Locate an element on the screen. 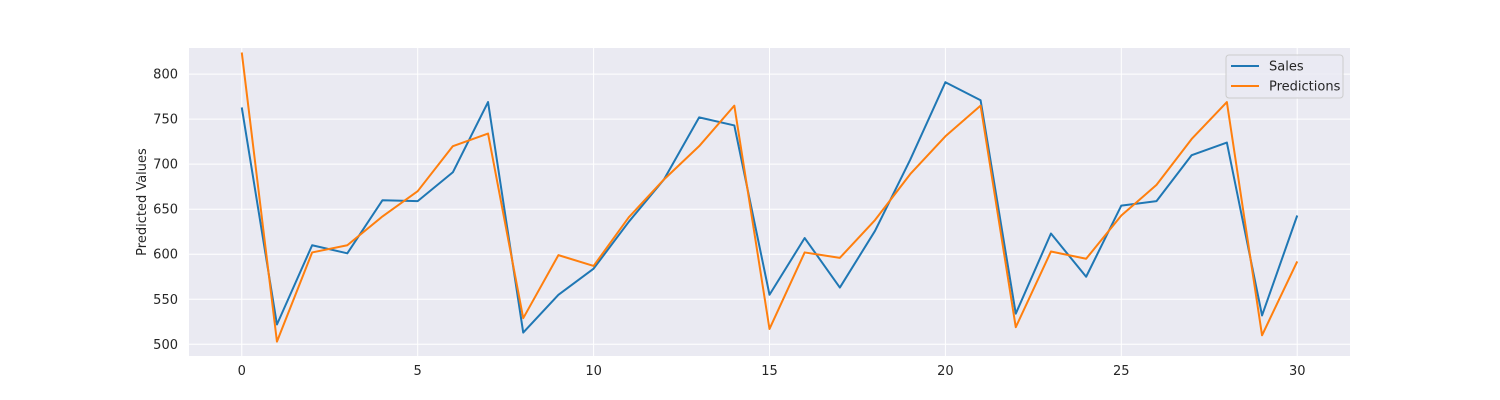  legend: Sales Predictions is located at coordinates (1284, 76).